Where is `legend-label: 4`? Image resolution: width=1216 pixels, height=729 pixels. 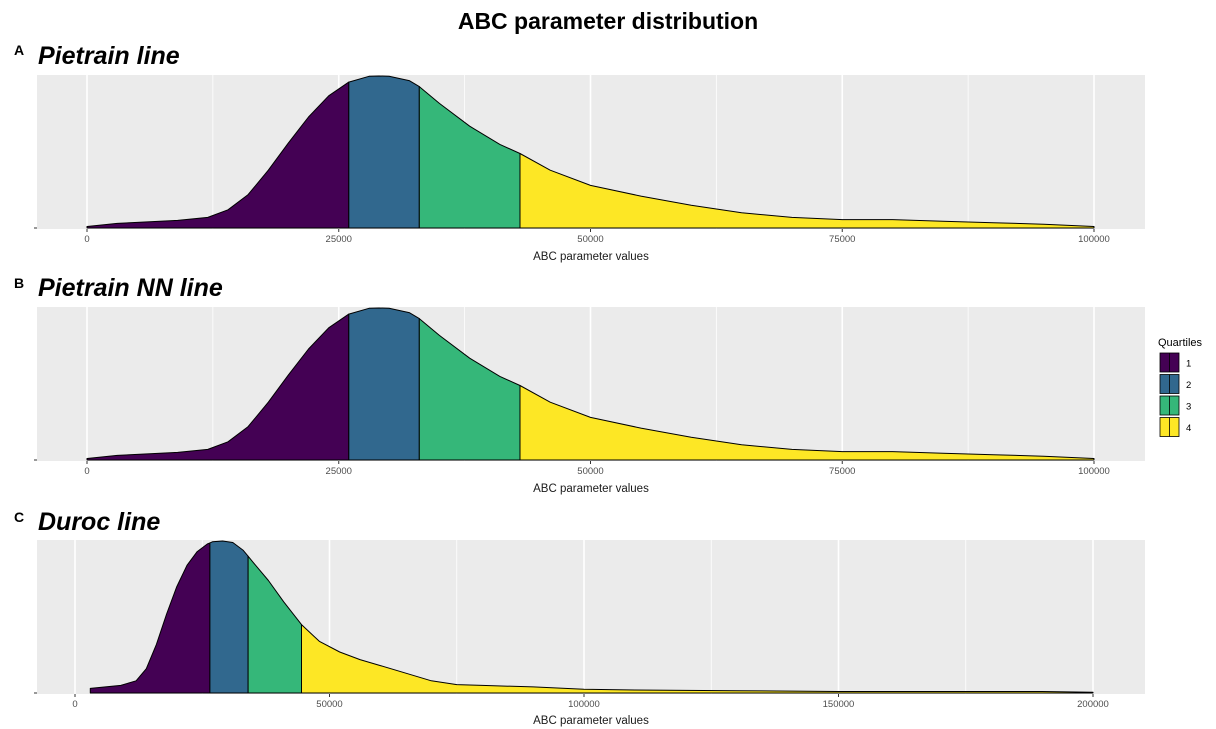
legend-label: 4 is located at coordinates (1188, 428).